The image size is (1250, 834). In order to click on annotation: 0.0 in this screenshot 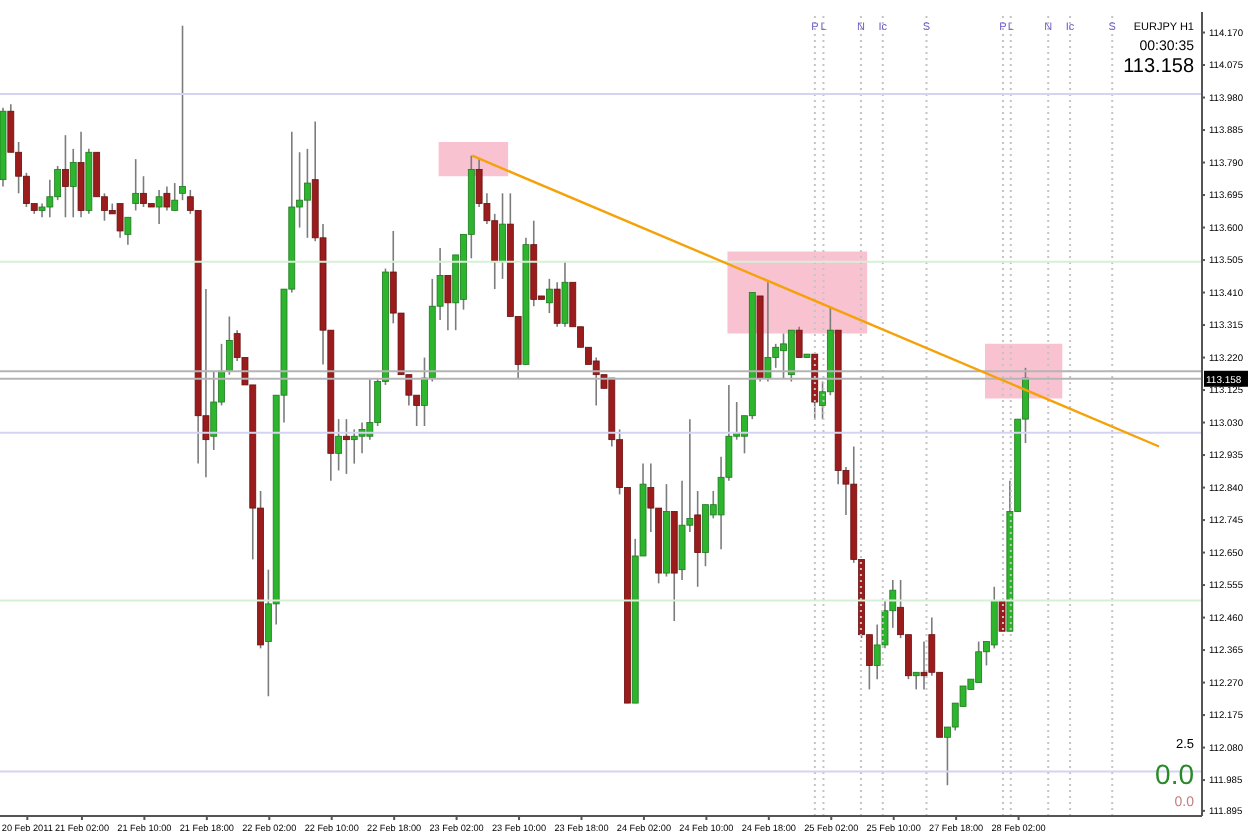, I will do `click(1174, 774)`.